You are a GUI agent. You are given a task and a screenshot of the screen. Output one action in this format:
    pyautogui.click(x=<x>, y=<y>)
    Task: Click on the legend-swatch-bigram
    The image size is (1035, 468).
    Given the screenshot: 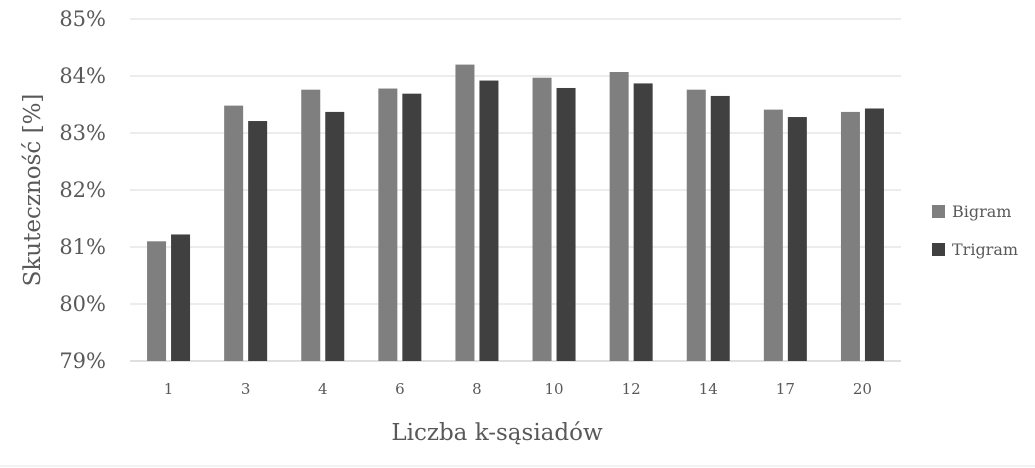 What is the action you would take?
    pyautogui.click(x=938, y=211)
    